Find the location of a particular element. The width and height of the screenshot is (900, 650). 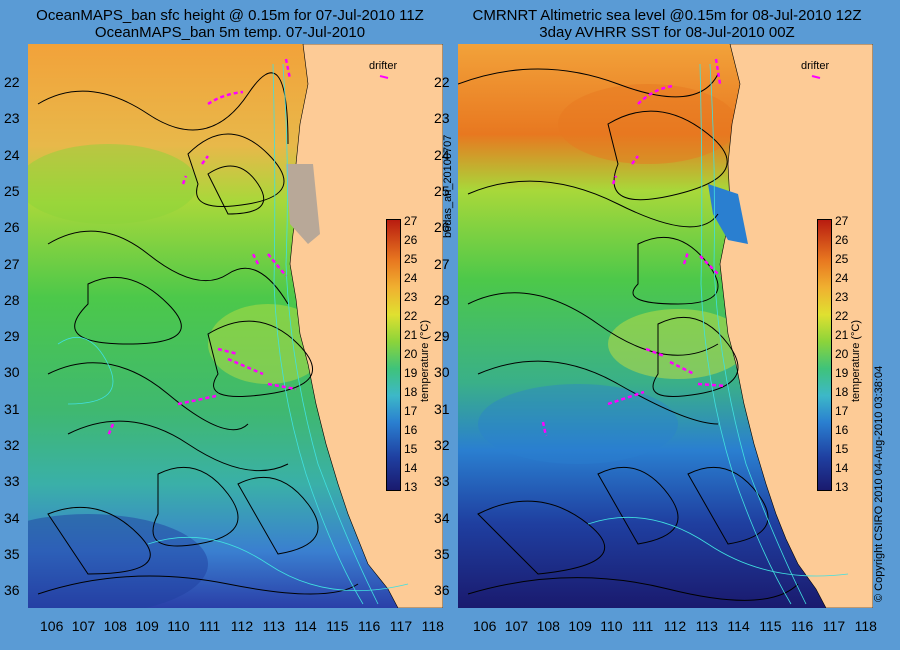

drifter-tracks is located at coordinates (201, 247).